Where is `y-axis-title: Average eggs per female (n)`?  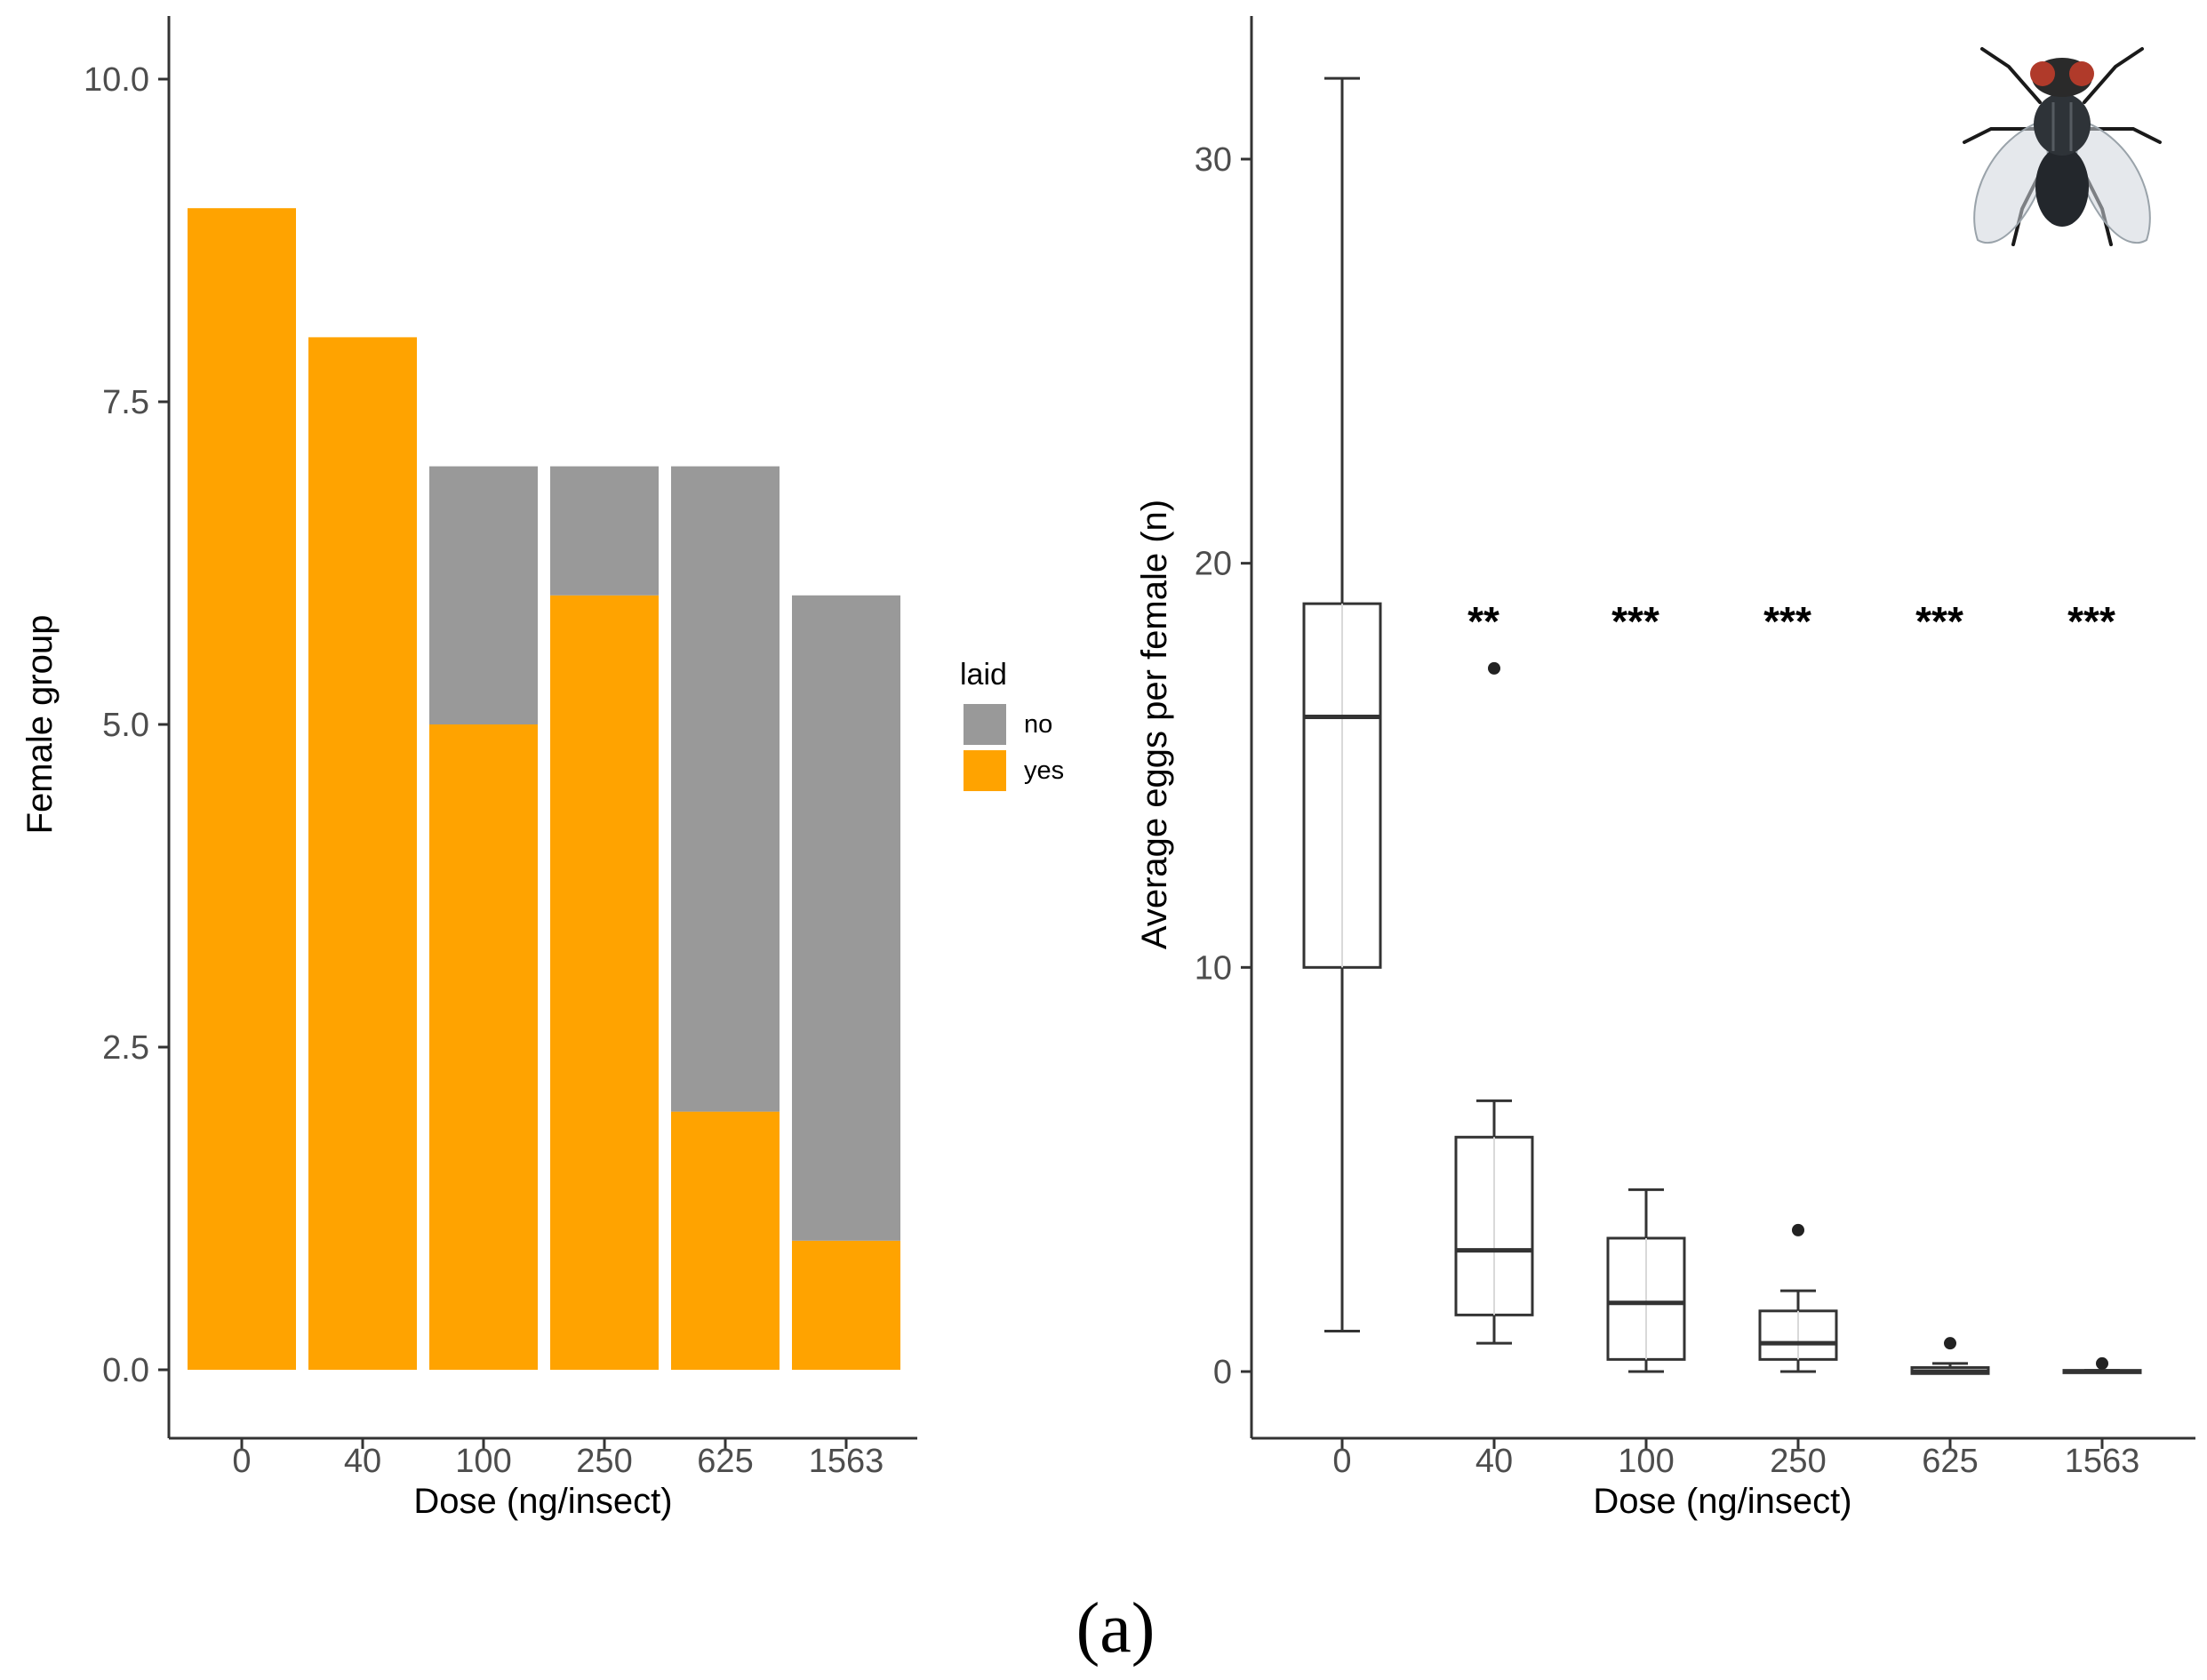
y-axis-title: Average eggs per female (n) is located at coordinates (1155, 724).